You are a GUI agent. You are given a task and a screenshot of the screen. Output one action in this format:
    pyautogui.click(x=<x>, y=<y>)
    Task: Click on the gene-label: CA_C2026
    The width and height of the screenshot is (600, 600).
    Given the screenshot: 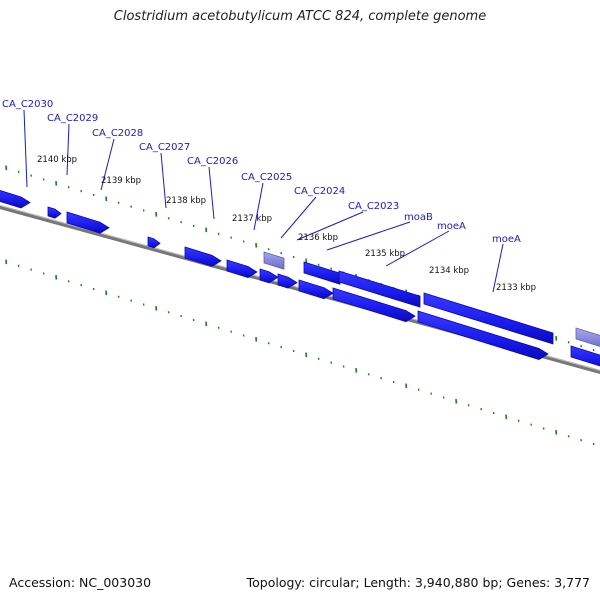 What is the action you would take?
    pyautogui.click(x=212, y=161)
    